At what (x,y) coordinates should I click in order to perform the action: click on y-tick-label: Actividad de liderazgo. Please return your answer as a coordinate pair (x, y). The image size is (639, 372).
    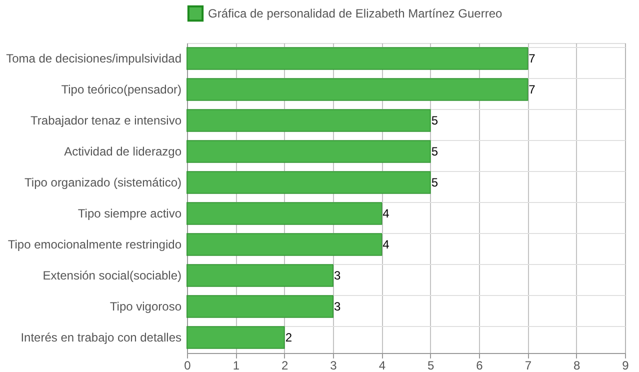
    Looking at the image, I should click on (123, 151).